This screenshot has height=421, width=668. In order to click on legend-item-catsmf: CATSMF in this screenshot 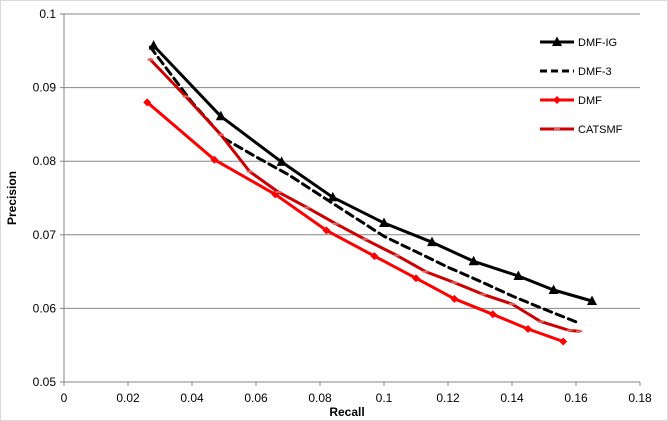, I will do `click(581, 130)`.